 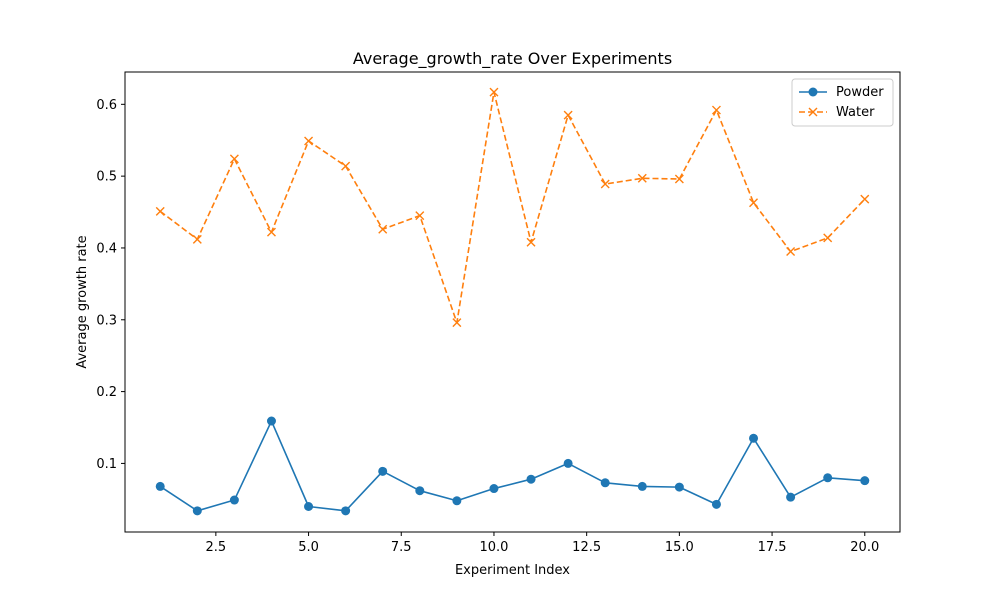 I want to click on x-tick-label: 17.5, so click(x=772, y=547).